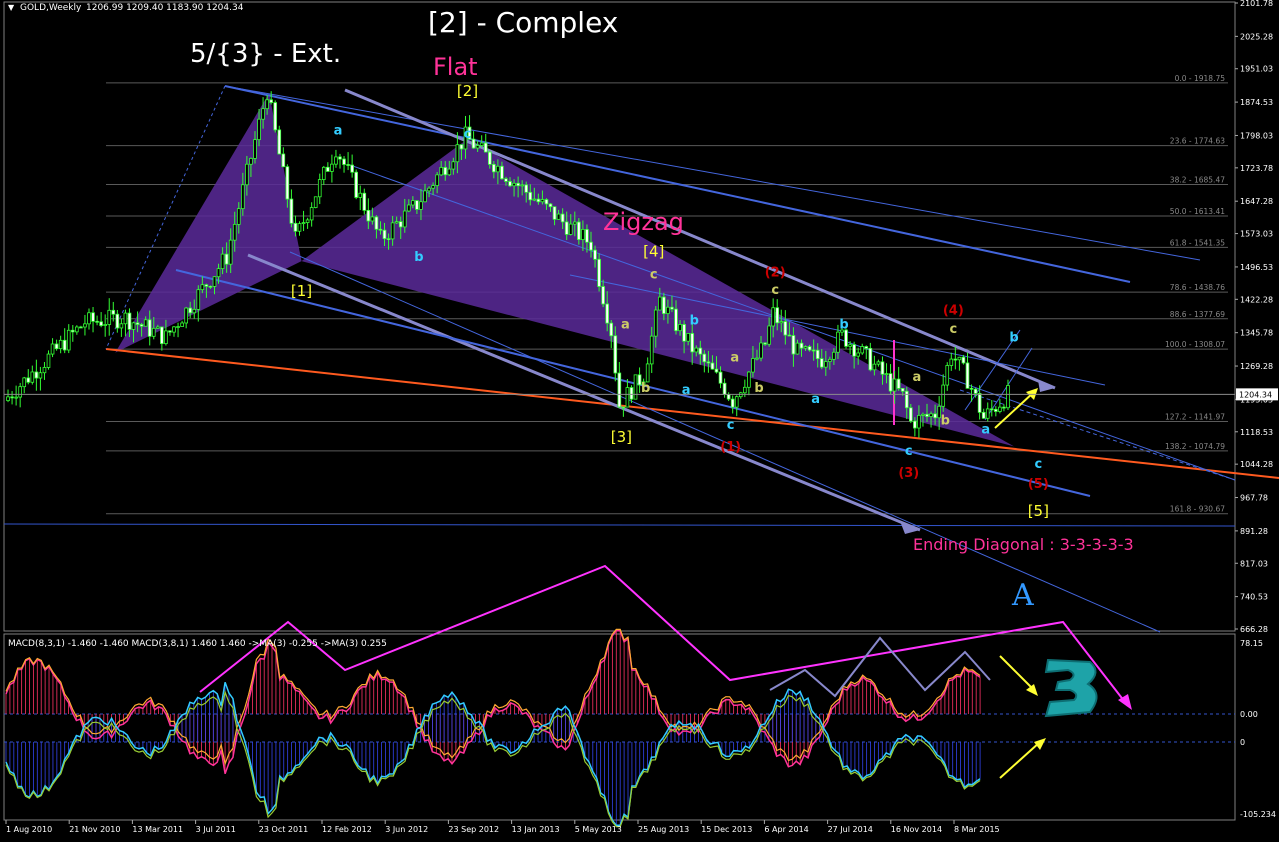 The image size is (1279, 842). Describe the element at coordinates (1071, 688) in the screenshot. I see `brand-logo` at that location.